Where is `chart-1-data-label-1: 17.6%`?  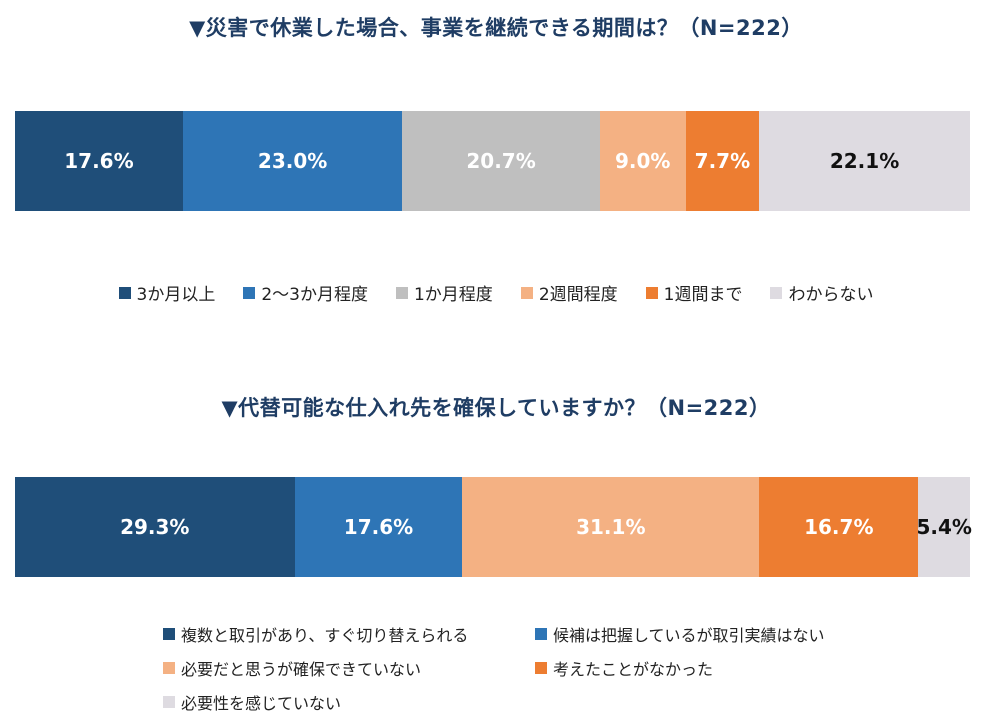
chart-1-data-label-1: 17.6% is located at coordinates (99, 161).